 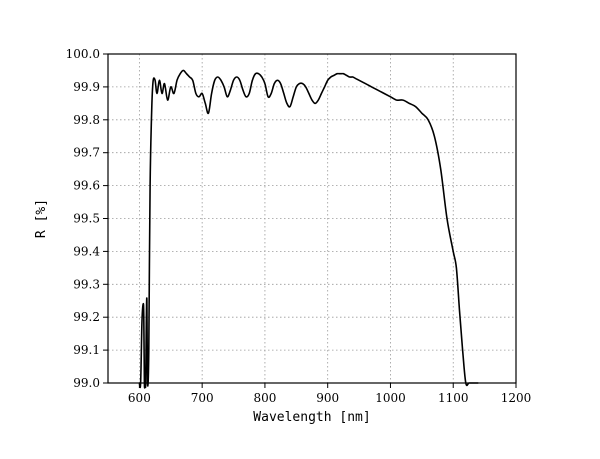 What do you see at coordinates (453, 398) in the screenshot?
I see `x-tick-label: 1100` at bounding box center [453, 398].